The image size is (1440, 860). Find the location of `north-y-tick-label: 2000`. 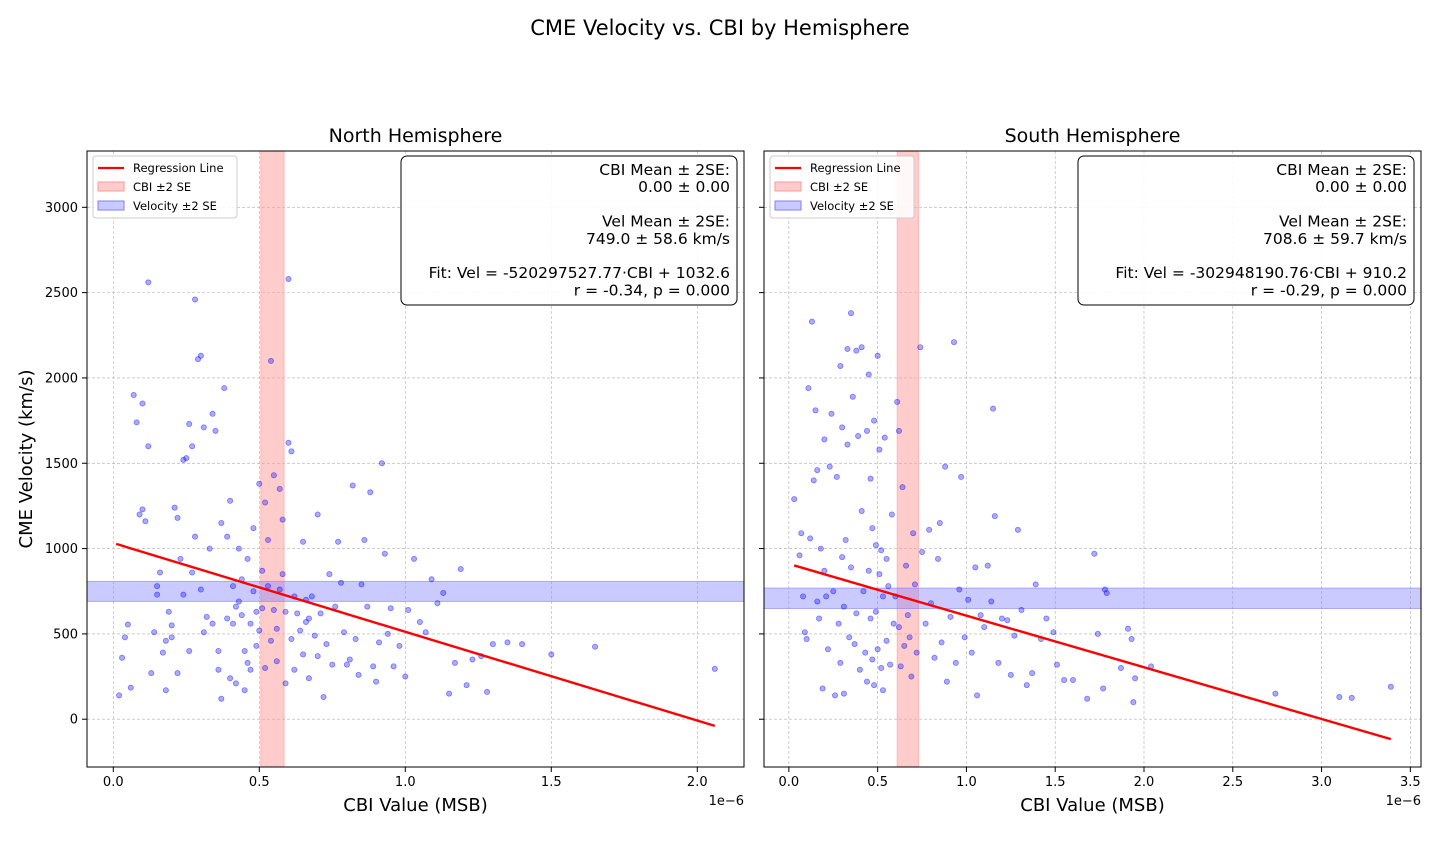

north-y-tick-label: 2000 is located at coordinates (61, 378).